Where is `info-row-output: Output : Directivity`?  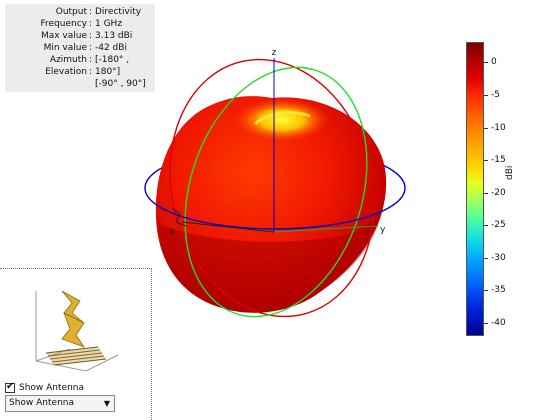 info-row-output: Output : Directivity is located at coordinates (98, 12).